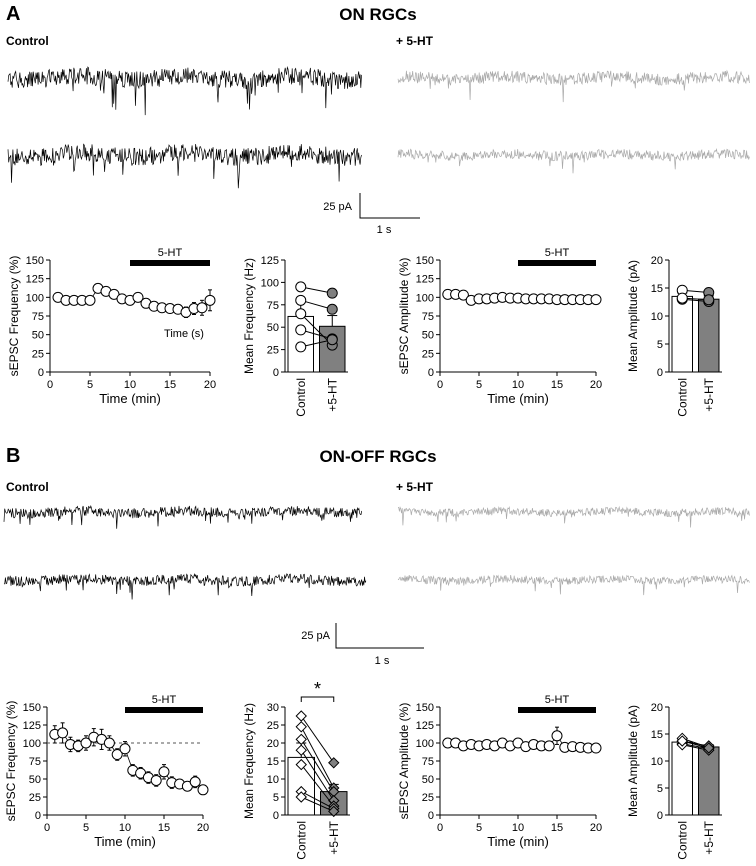  What do you see at coordinates (38, 336) in the screenshot?
I see `y-tick-label: 50` at bounding box center [38, 336].